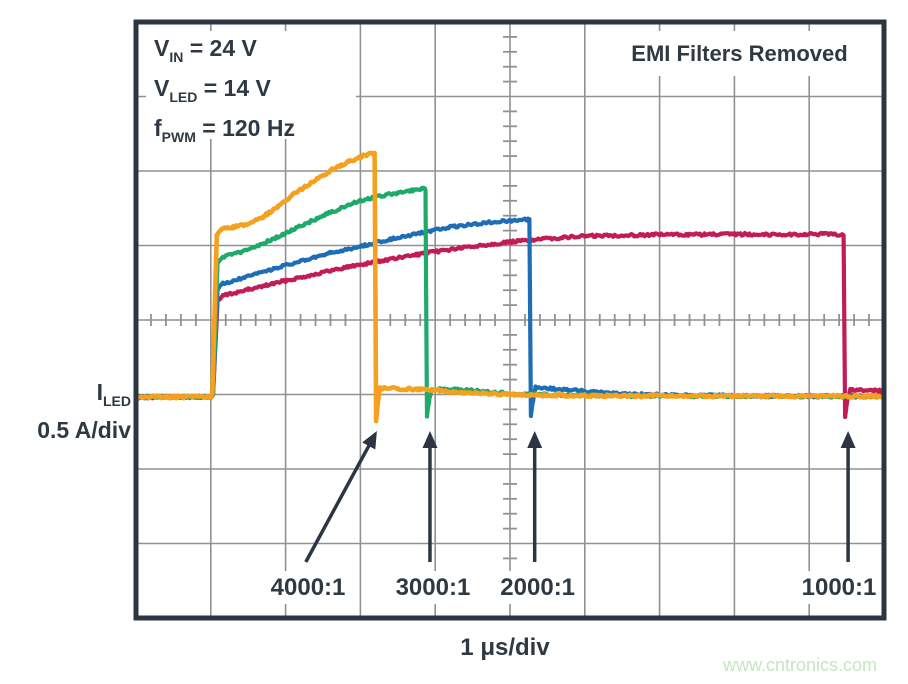 This screenshot has width=908, height=684. Describe the element at coordinates (212, 90) in the screenshot. I see `condition-line-vled: VLED = 14 V` at that location.